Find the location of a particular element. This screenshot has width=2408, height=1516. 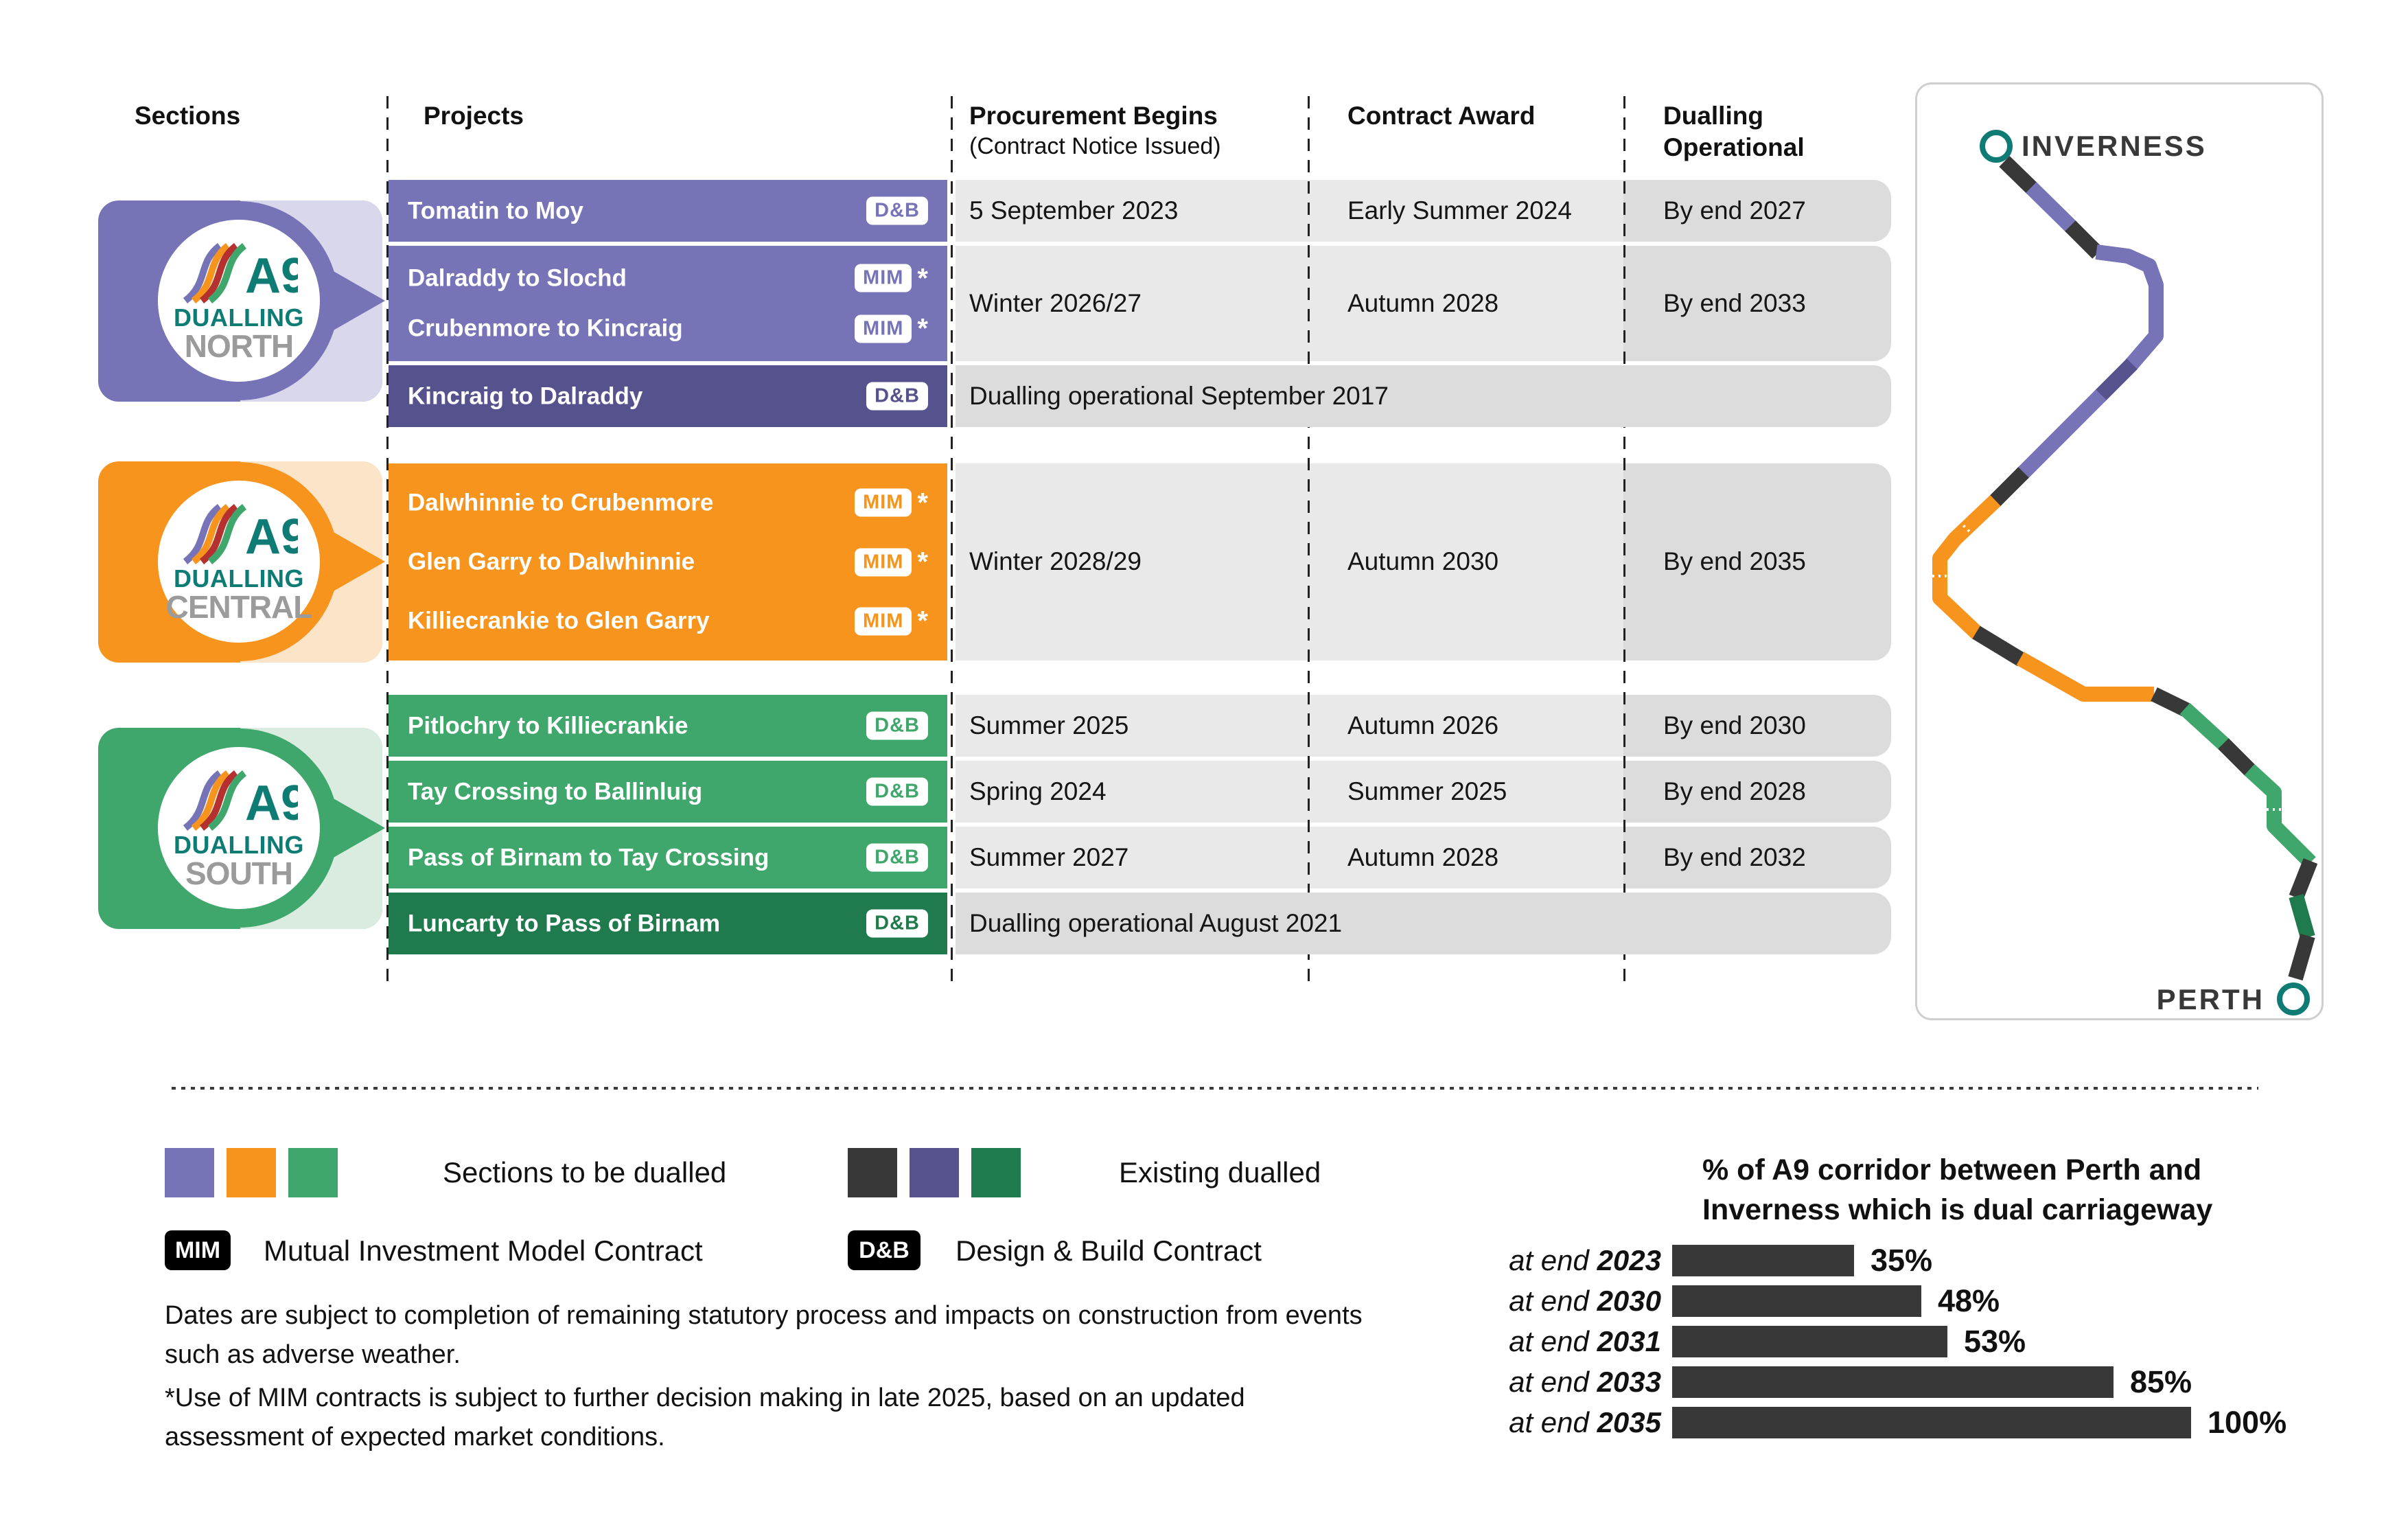

procurement-date: Winter 2028/29 is located at coordinates (1055, 561).